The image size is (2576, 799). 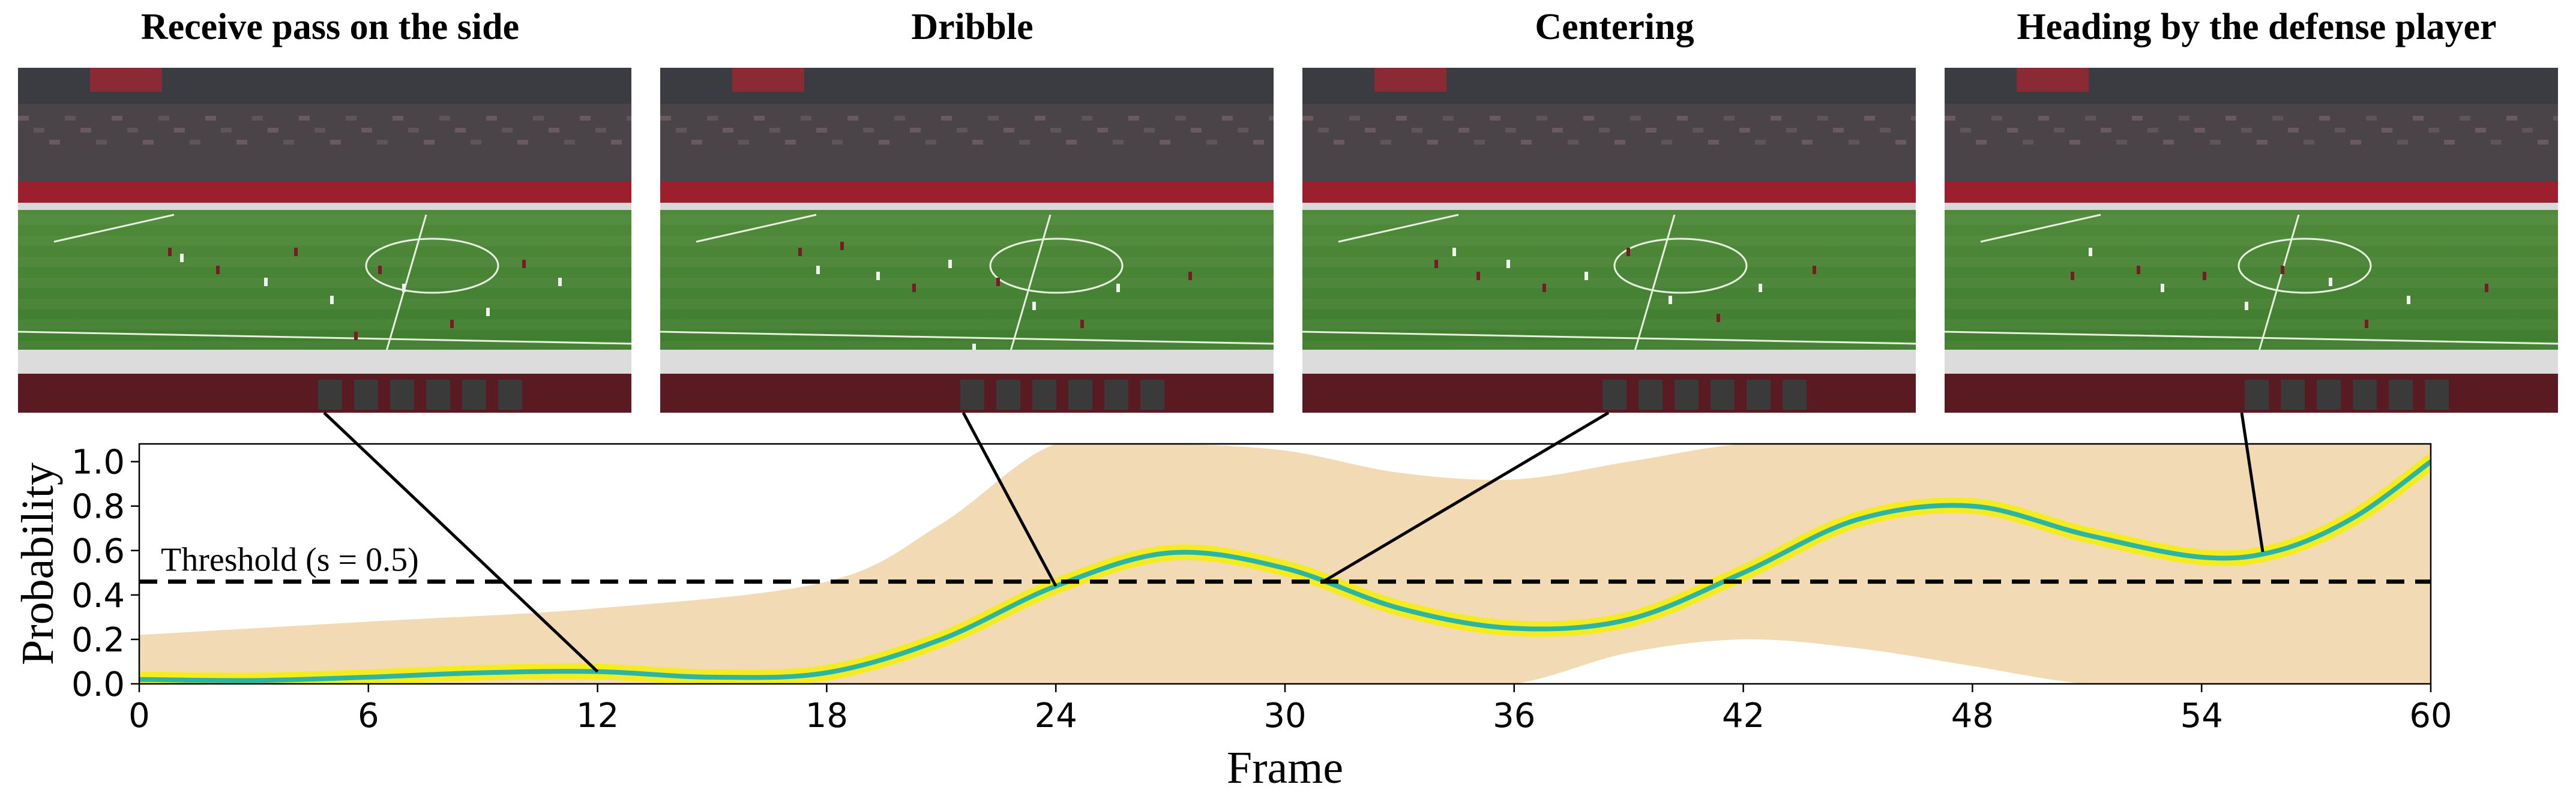 I want to click on x-tick-label: 36, so click(x=1514, y=716).